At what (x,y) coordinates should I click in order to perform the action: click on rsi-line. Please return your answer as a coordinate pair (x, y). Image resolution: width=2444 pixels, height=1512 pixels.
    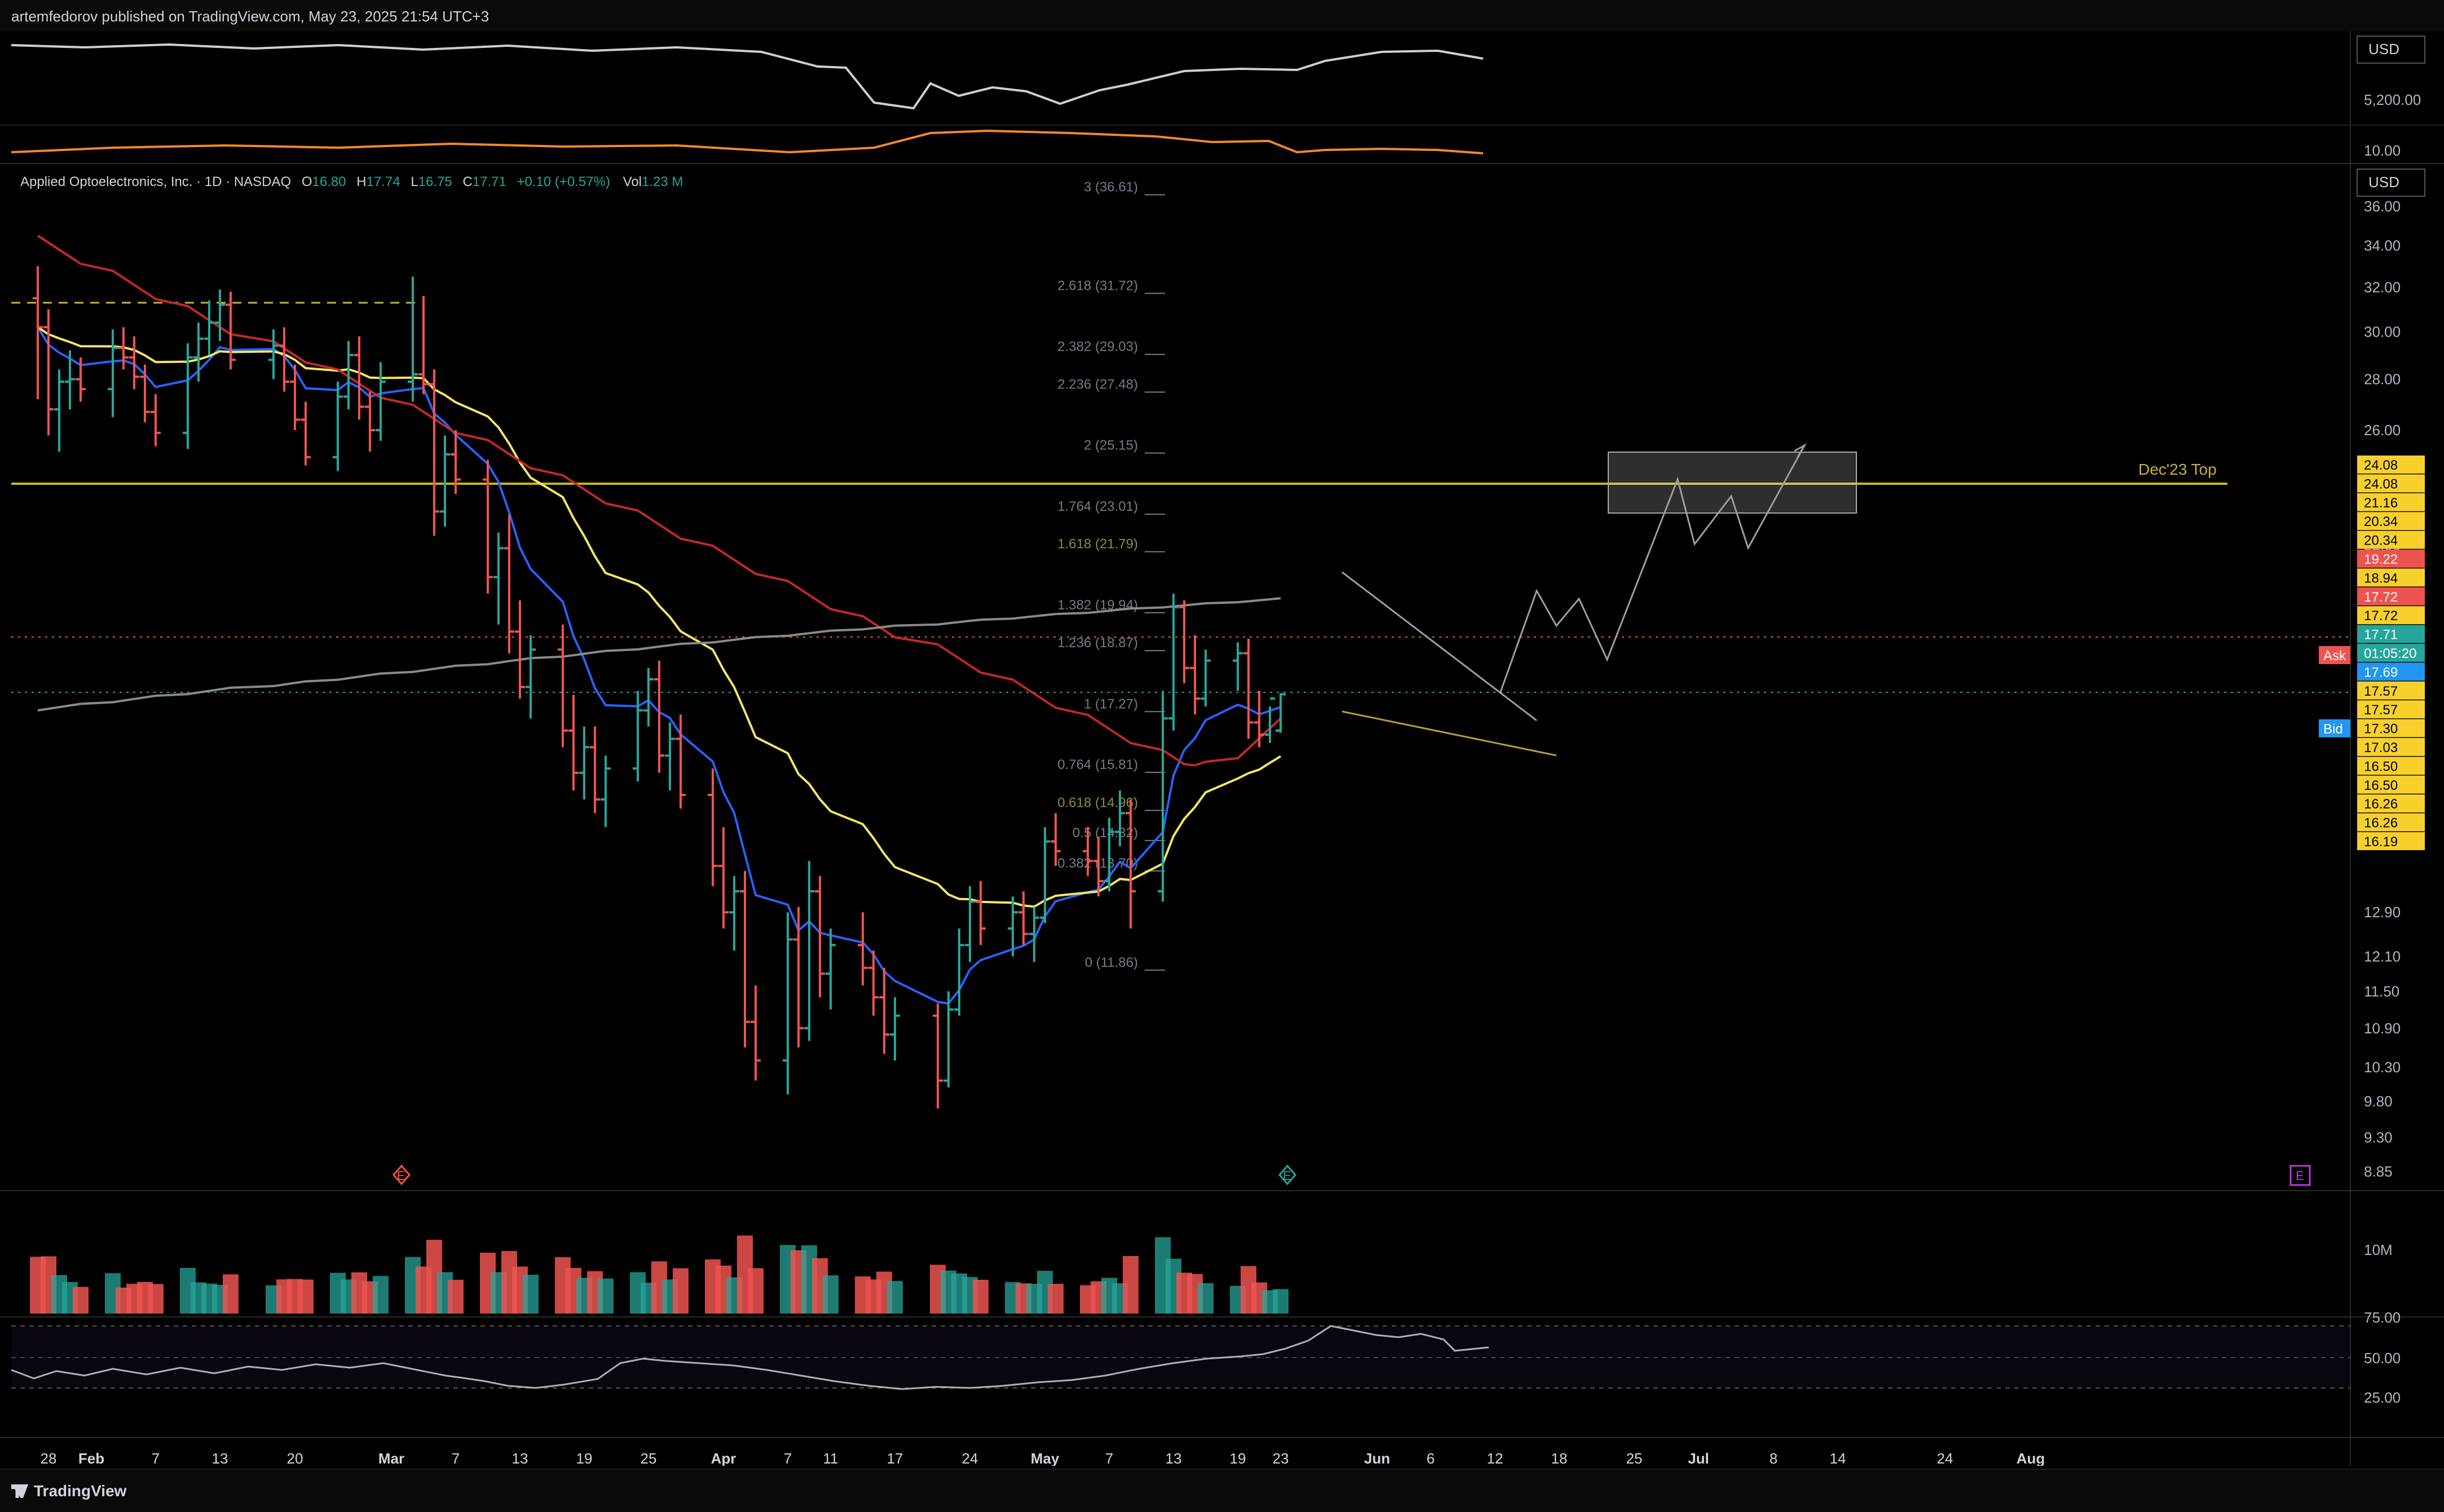
    Looking at the image, I should click on (750, 1357).